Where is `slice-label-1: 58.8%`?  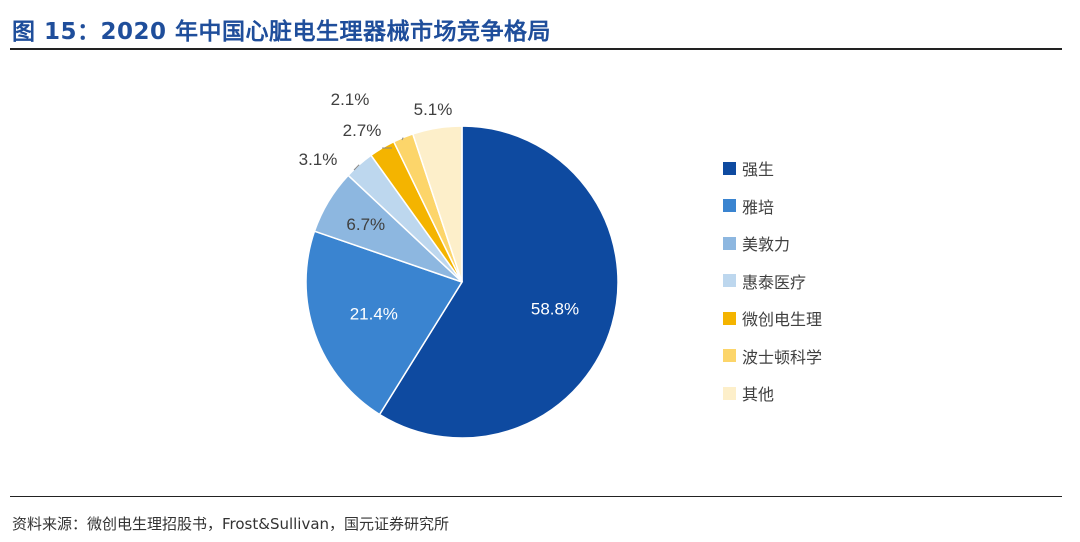
slice-label-1: 58.8% is located at coordinates (555, 309).